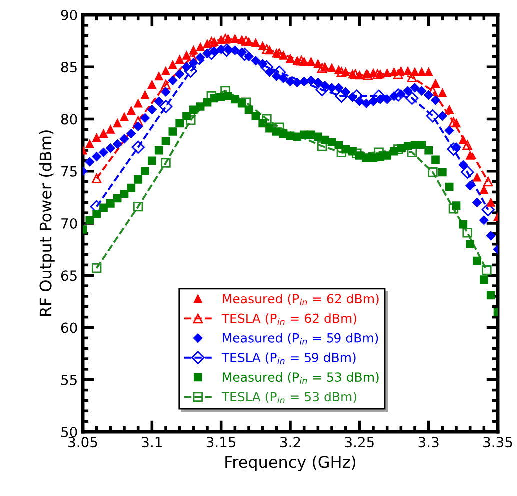  What do you see at coordinates (300, 339) in the screenshot?
I see `legend-label: Measured (P$_{in}$ = 59 dBm)` at bounding box center [300, 339].